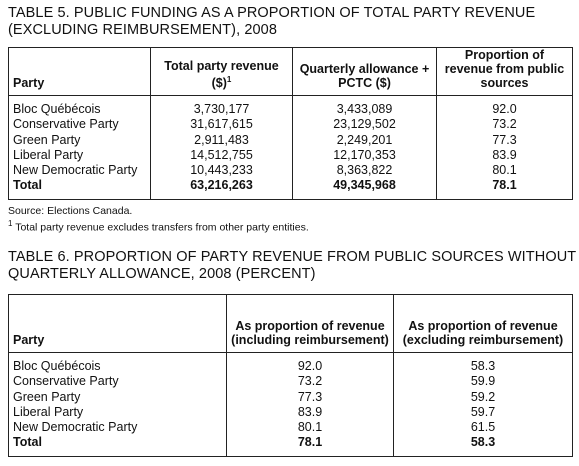 This screenshot has width=579, height=466. What do you see at coordinates (483, 446) in the screenshot?
I see `total-value: 58.3` at bounding box center [483, 446].